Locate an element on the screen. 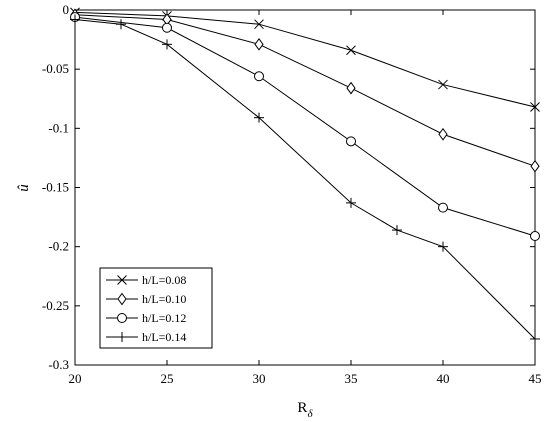 The image size is (550, 422). legend-entry: h/L=0.10 is located at coordinates (146, 299).